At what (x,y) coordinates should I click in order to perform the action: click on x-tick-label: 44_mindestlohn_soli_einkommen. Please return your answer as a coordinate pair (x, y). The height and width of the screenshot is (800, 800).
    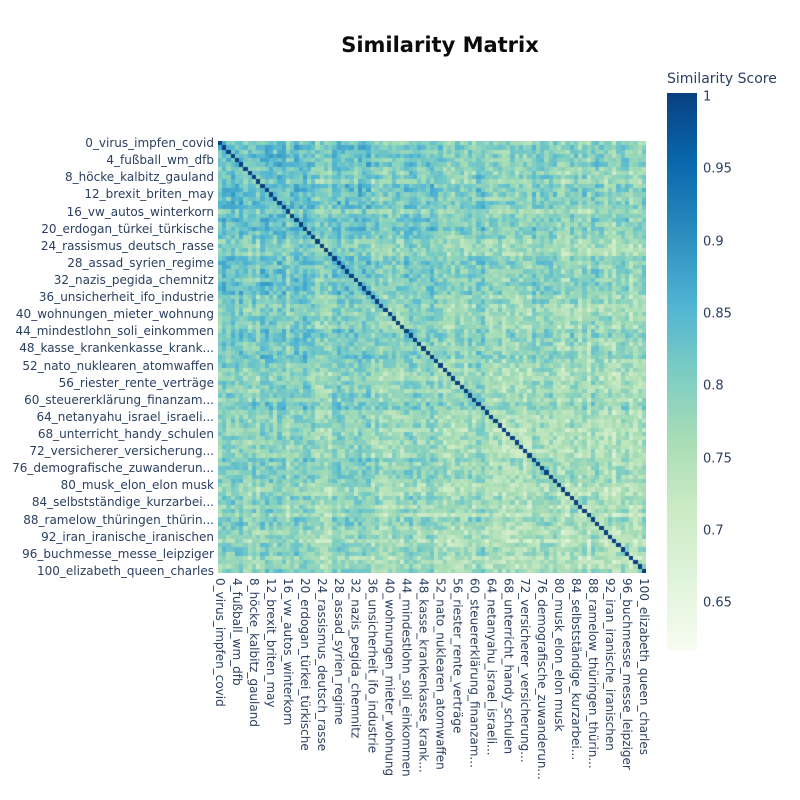
    Looking at the image, I should click on (406, 677).